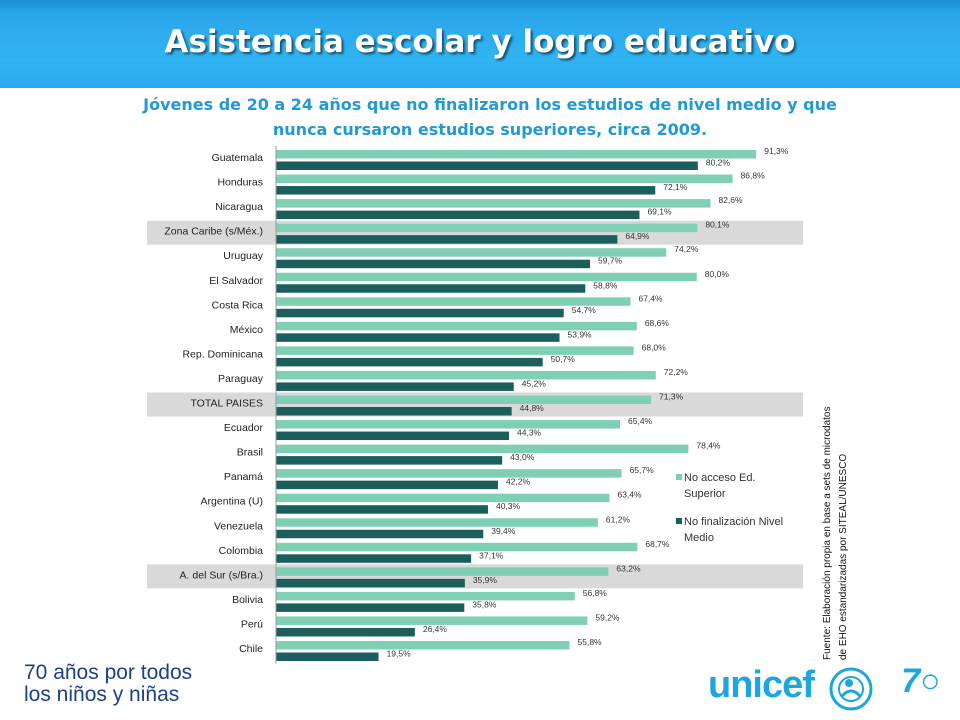 The height and width of the screenshot is (720, 960). What do you see at coordinates (595, 593) in the screenshot?
I see `data-label: 56,8%` at bounding box center [595, 593].